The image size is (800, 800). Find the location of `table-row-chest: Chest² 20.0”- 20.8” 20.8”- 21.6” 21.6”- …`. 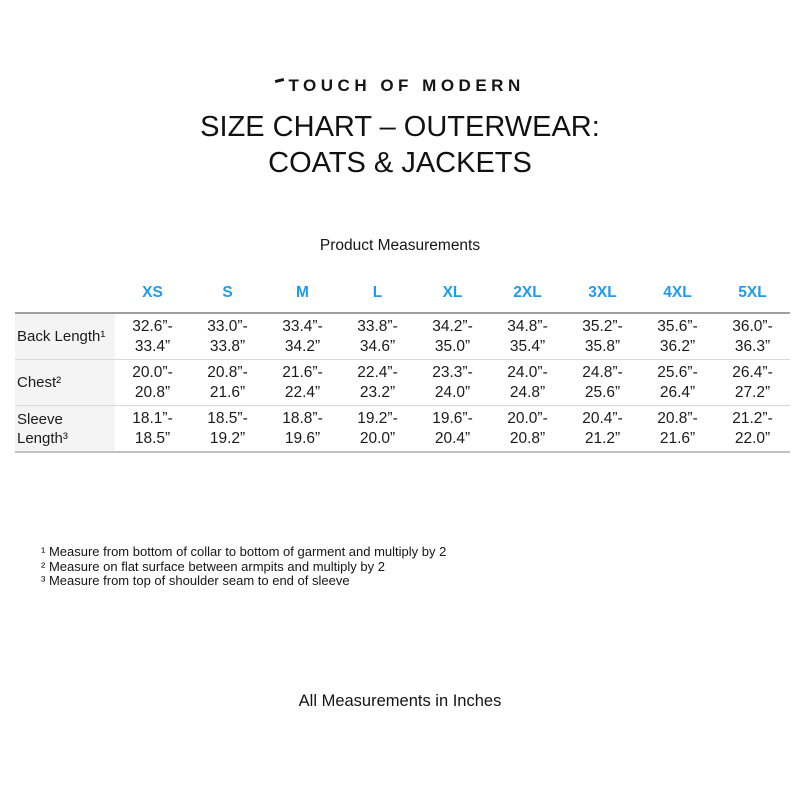

table-row-chest: Chest² 20.0”- 20.8” 20.8”- 21.6” 21.6”- … is located at coordinates (402, 382).